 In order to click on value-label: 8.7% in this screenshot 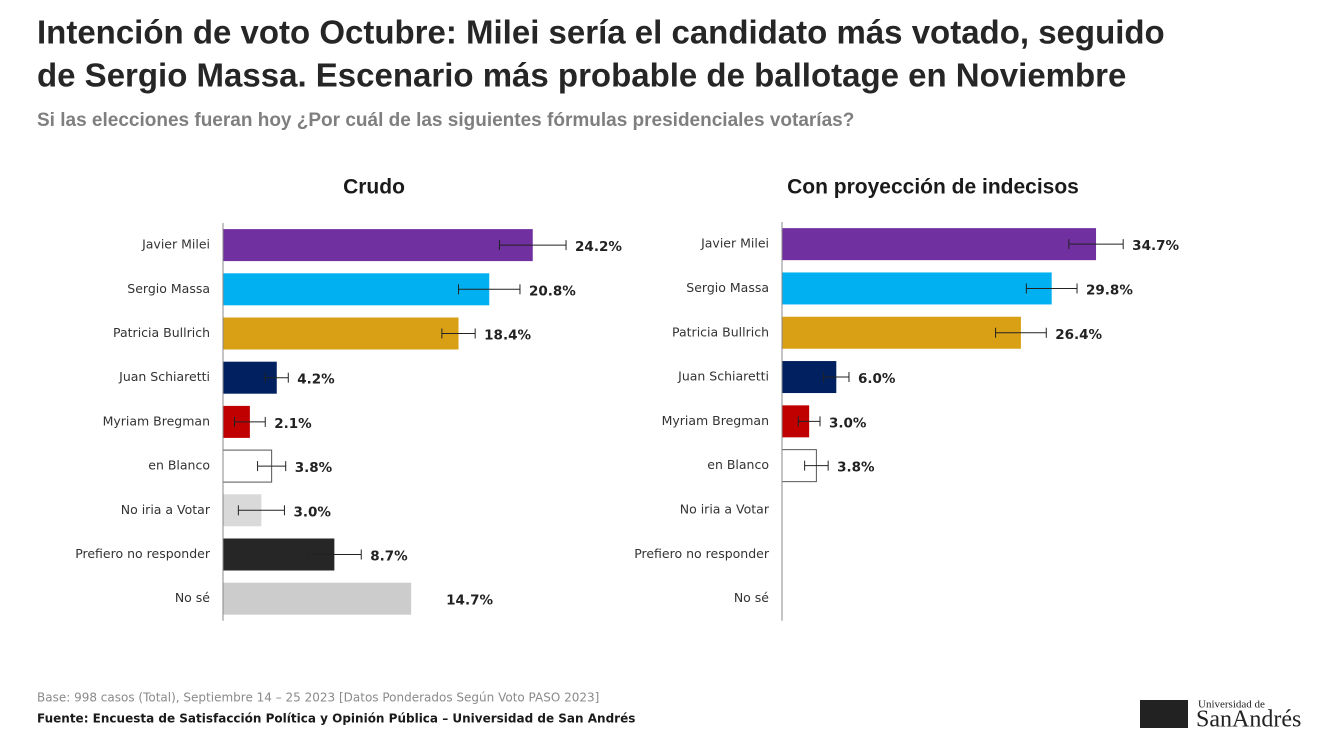, I will do `click(389, 557)`.